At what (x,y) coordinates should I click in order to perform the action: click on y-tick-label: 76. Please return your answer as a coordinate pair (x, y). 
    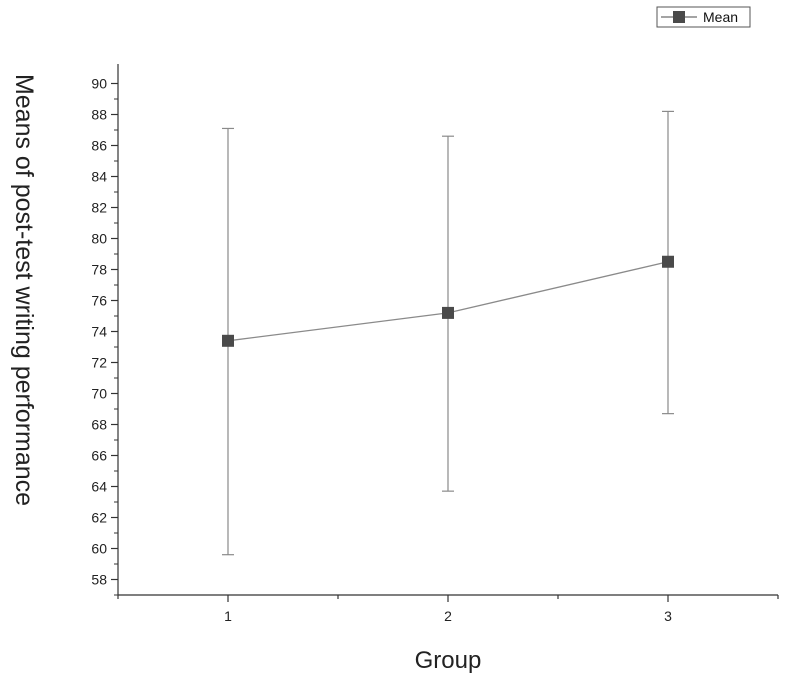
    Looking at the image, I should click on (99, 301).